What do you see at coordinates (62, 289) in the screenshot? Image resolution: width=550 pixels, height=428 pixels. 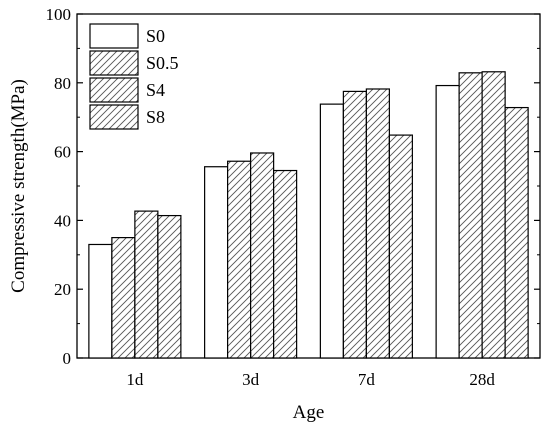 I see `y-tick-label: 20` at bounding box center [62, 289].